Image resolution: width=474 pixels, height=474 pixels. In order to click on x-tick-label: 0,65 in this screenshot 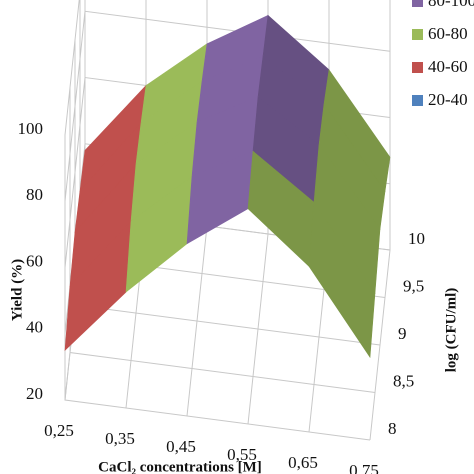, I will do `click(303, 462)`.